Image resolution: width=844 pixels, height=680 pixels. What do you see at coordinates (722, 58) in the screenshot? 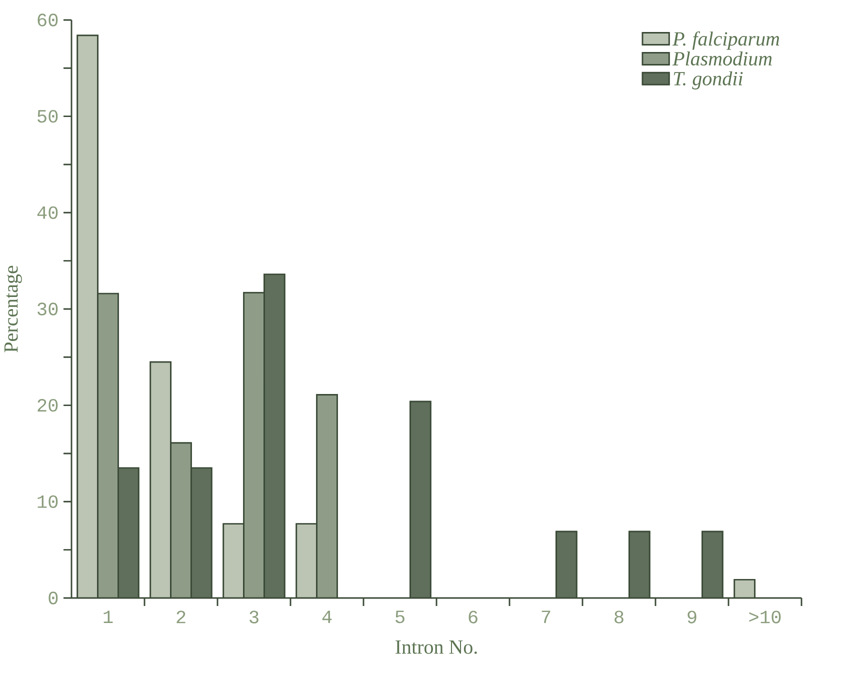
I see `legend-label: Plasmodium` at bounding box center [722, 58].